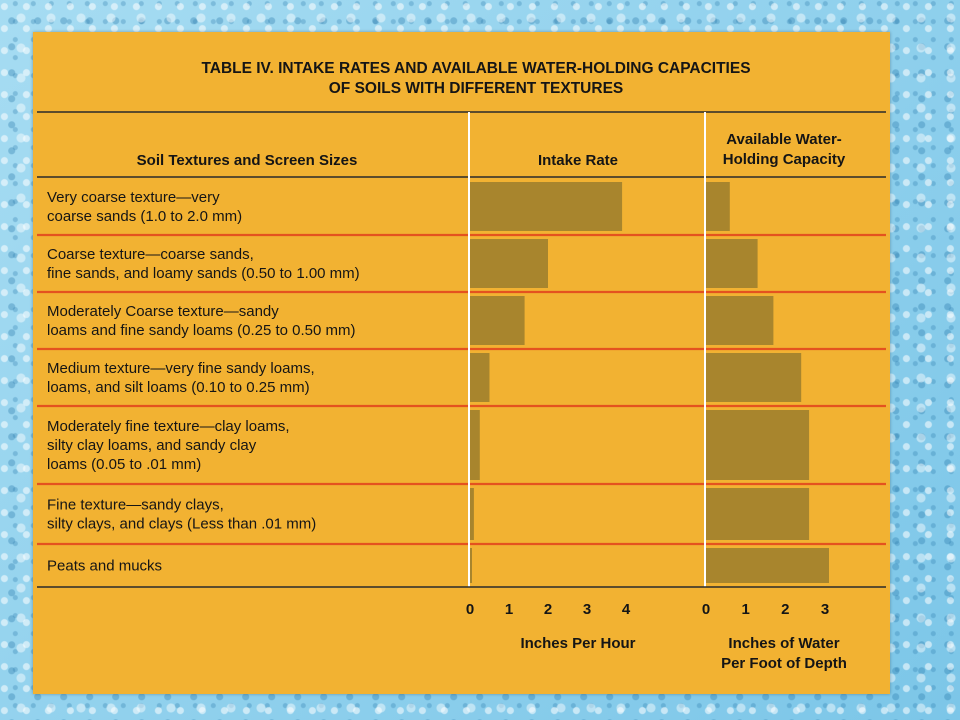 This screenshot has height=720, width=960. I want to click on row-label: Moderately Coarse texture—sandy, so click(163, 311).